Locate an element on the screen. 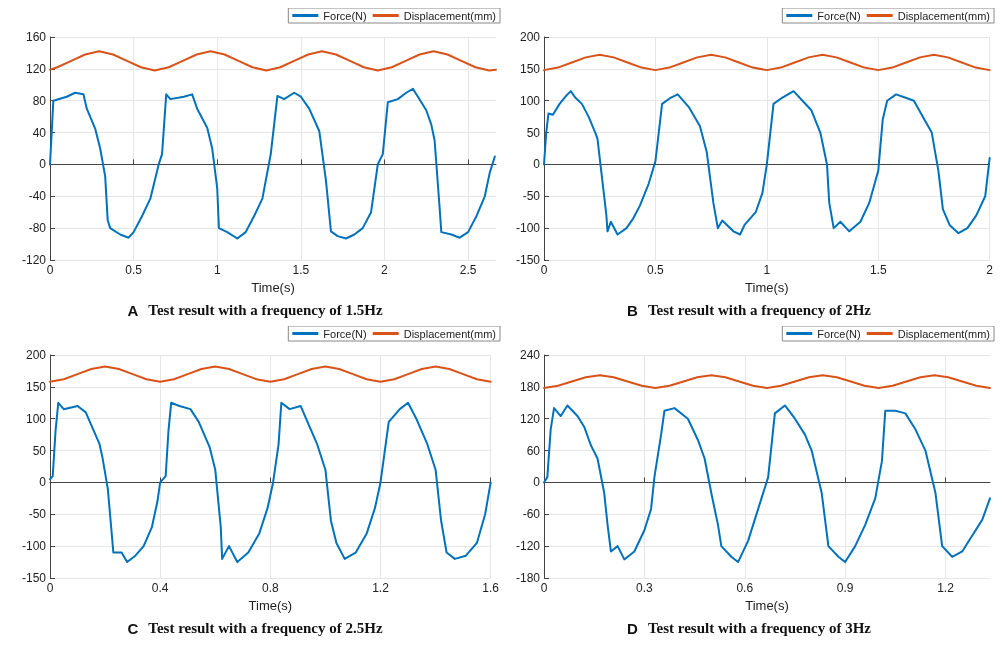 Image resolution: width=1004 pixels, height=654 pixels. x-tick-label: 1.6 is located at coordinates (491, 588).